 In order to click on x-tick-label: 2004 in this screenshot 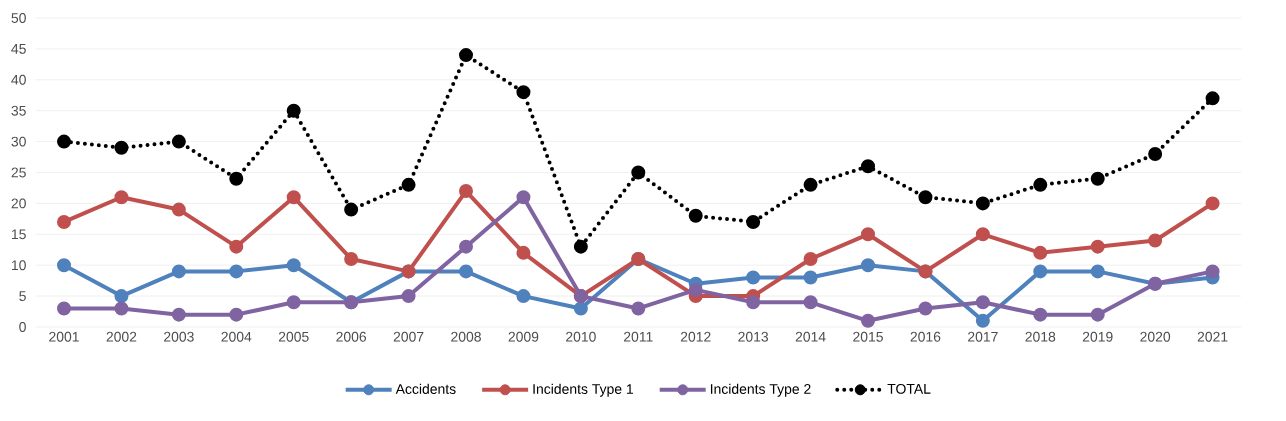, I will do `click(236, 336)`.